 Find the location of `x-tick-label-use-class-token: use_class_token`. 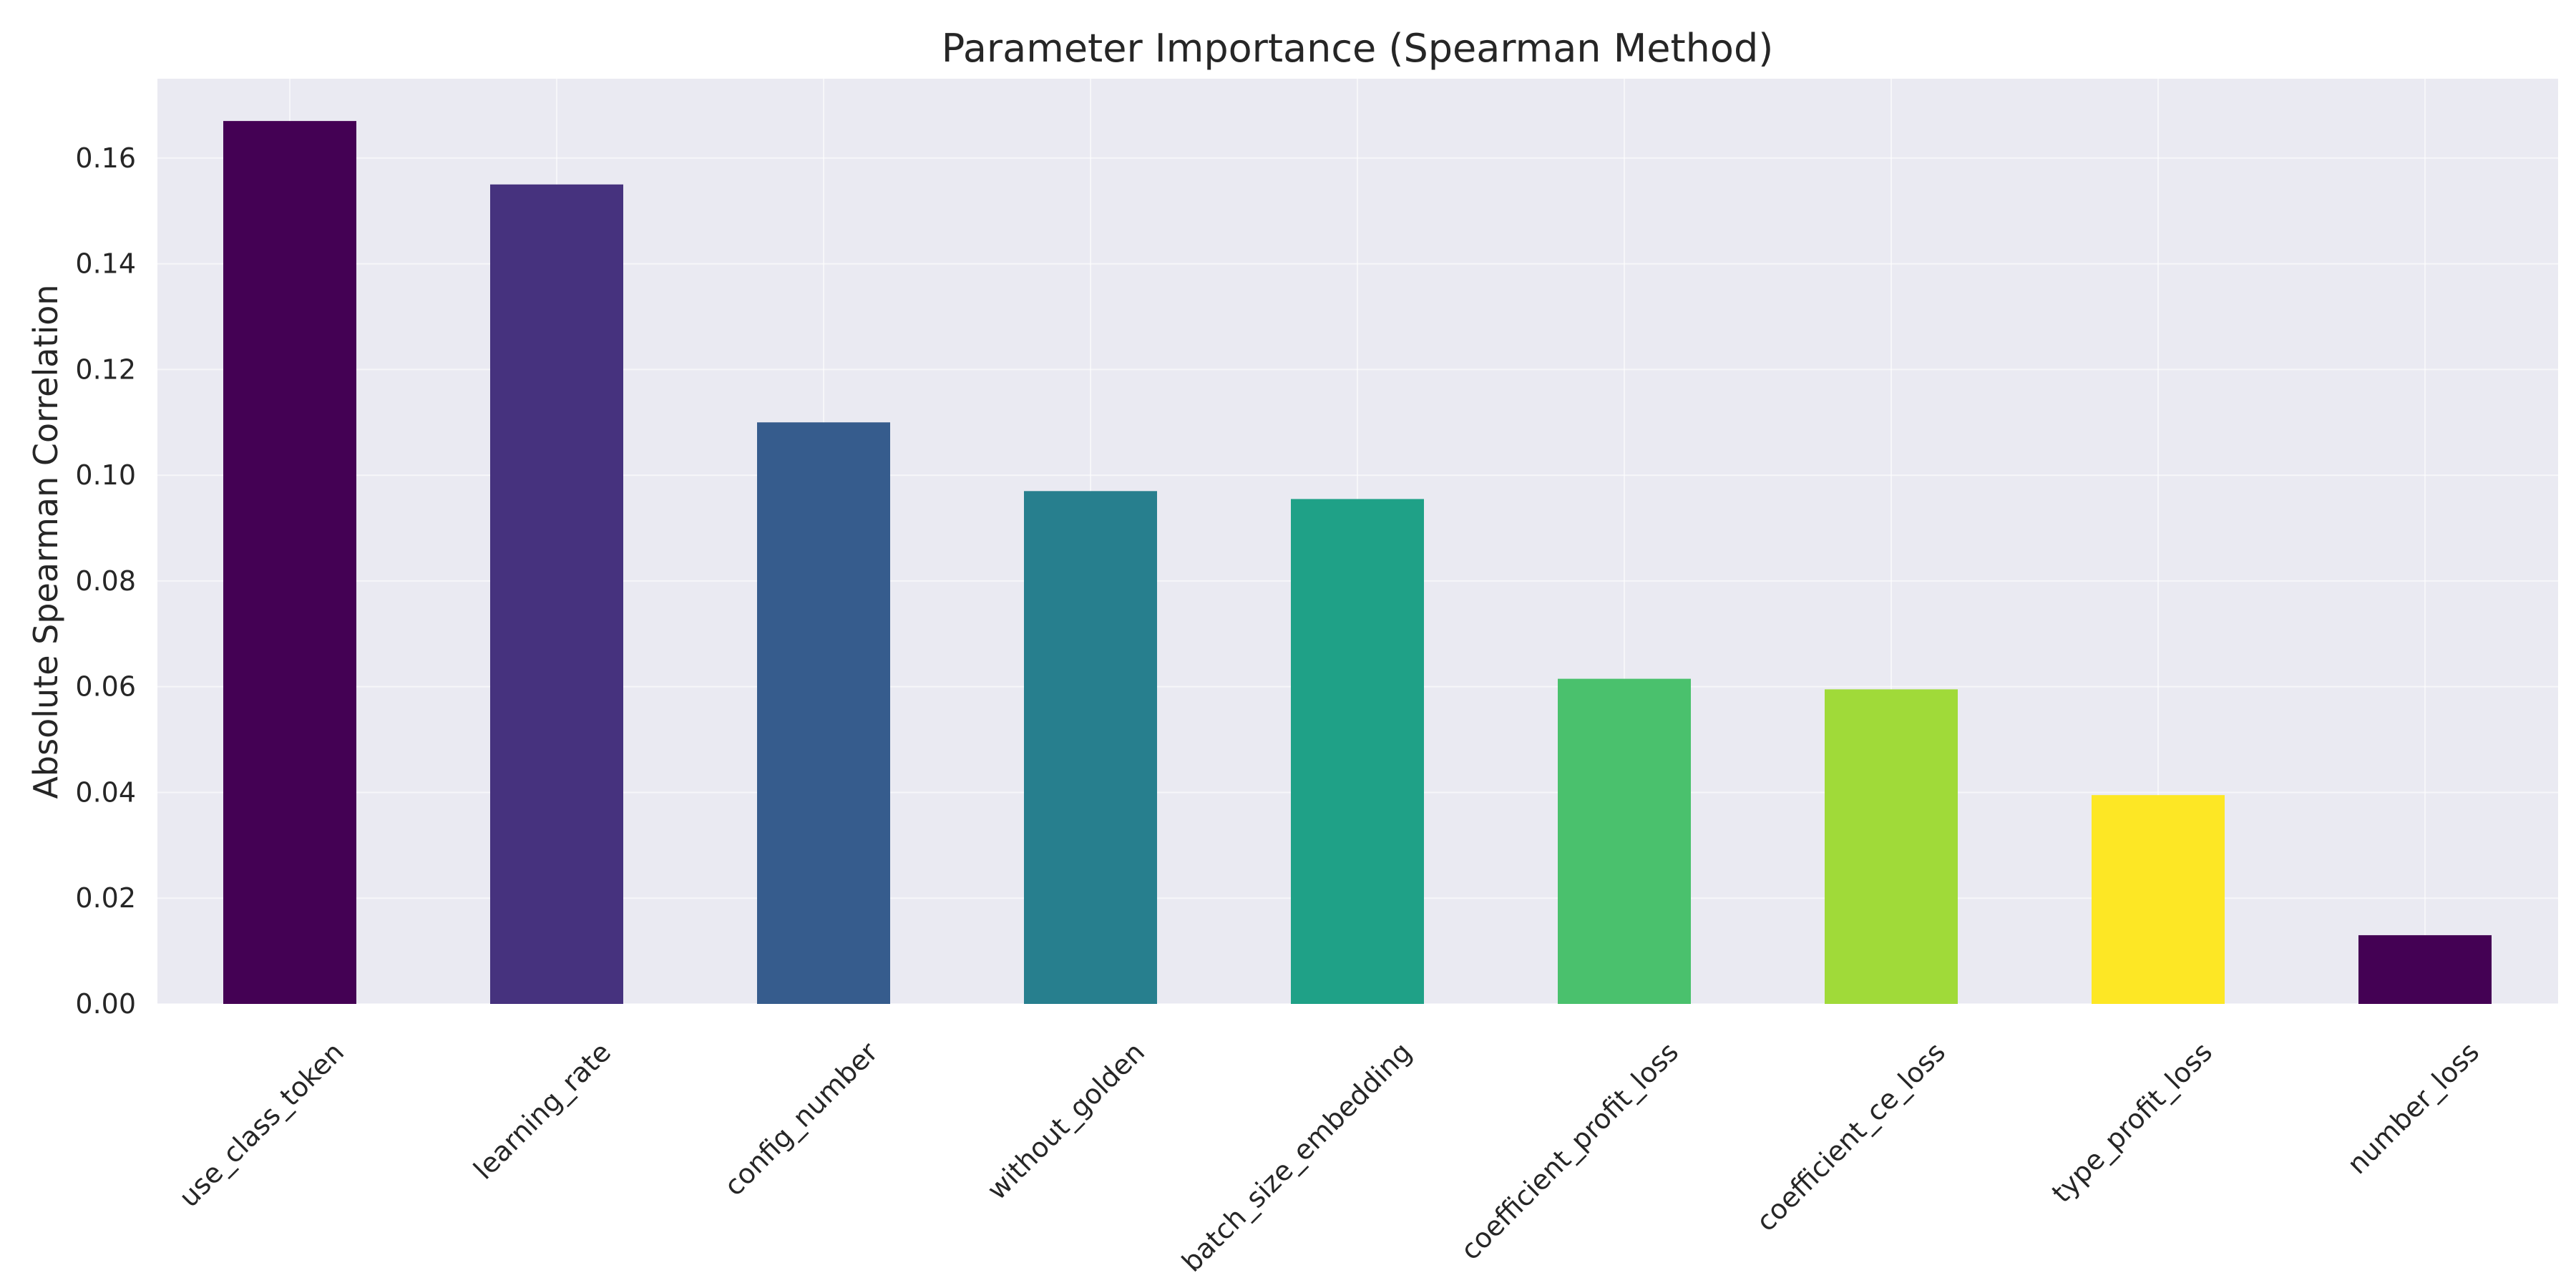

x-tick-label-use-class-token: use_class_token is located at coordinates (261, 1124).